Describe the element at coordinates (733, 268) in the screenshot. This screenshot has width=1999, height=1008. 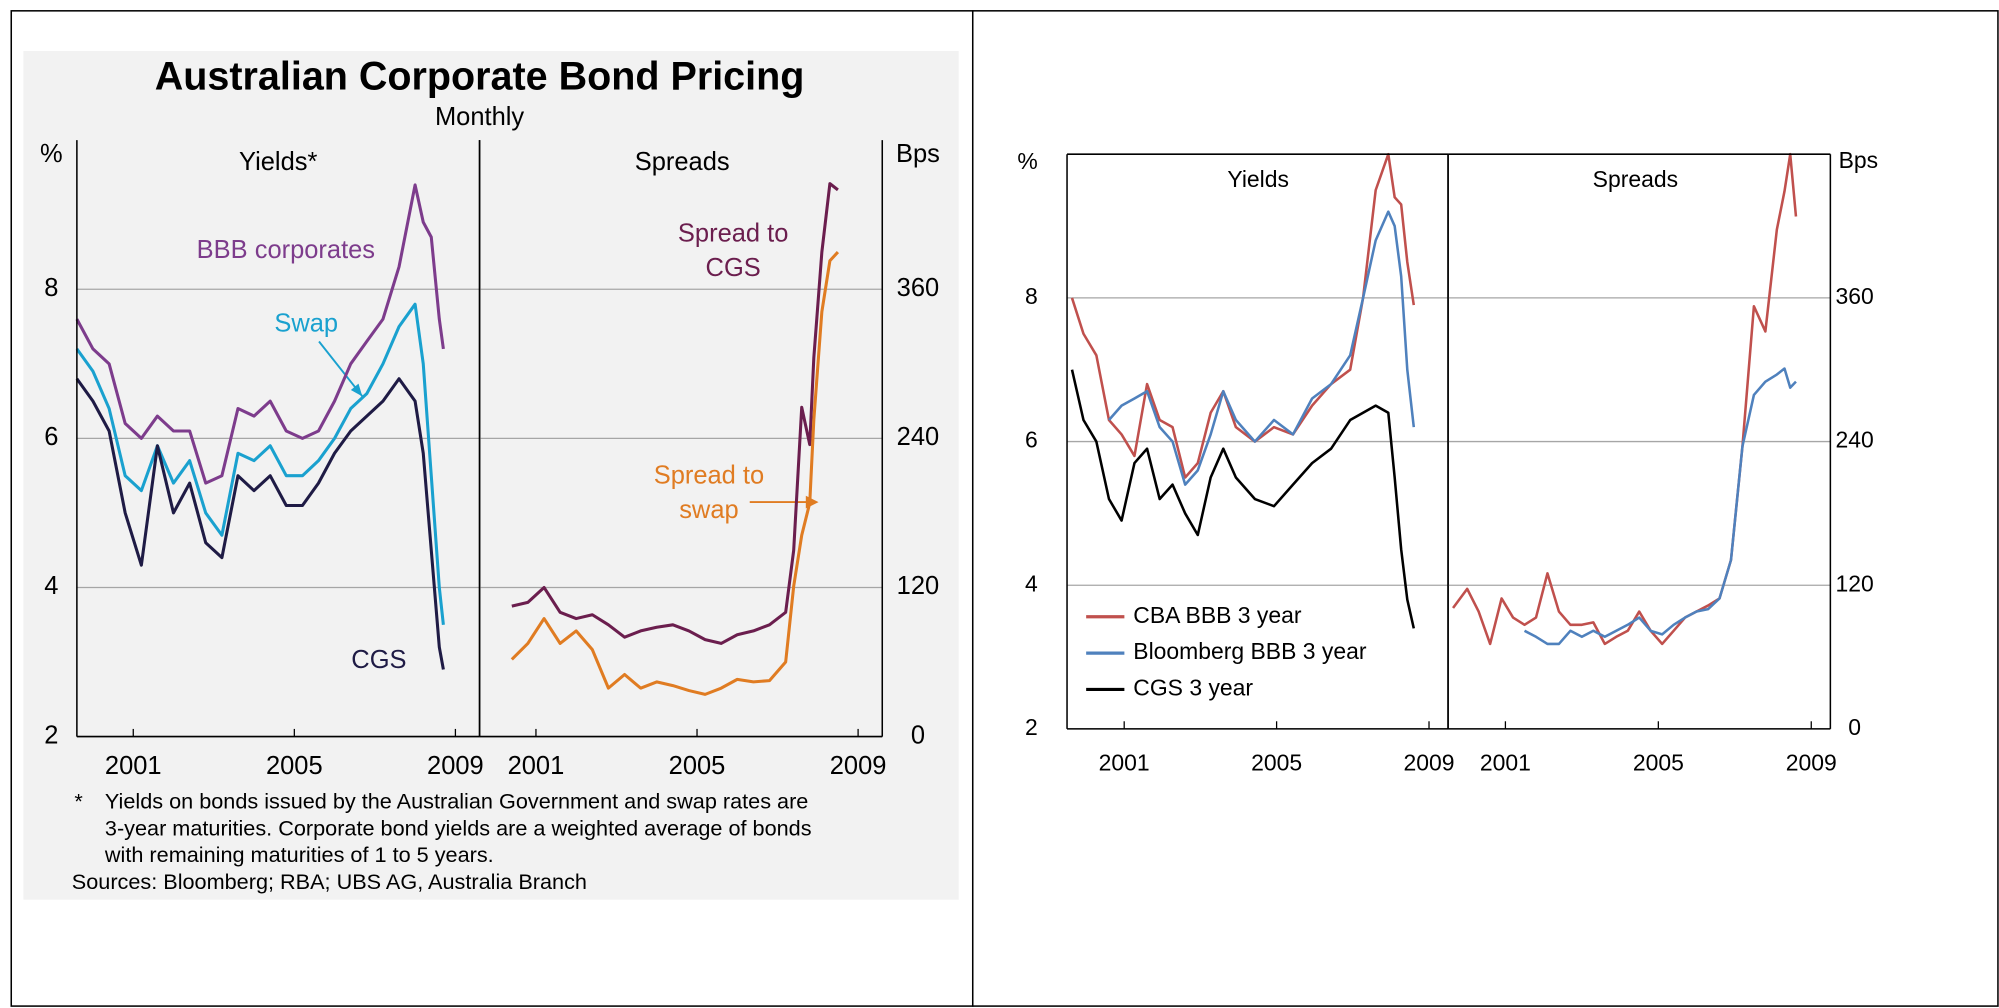
I see `label-line: CGS` at that location.